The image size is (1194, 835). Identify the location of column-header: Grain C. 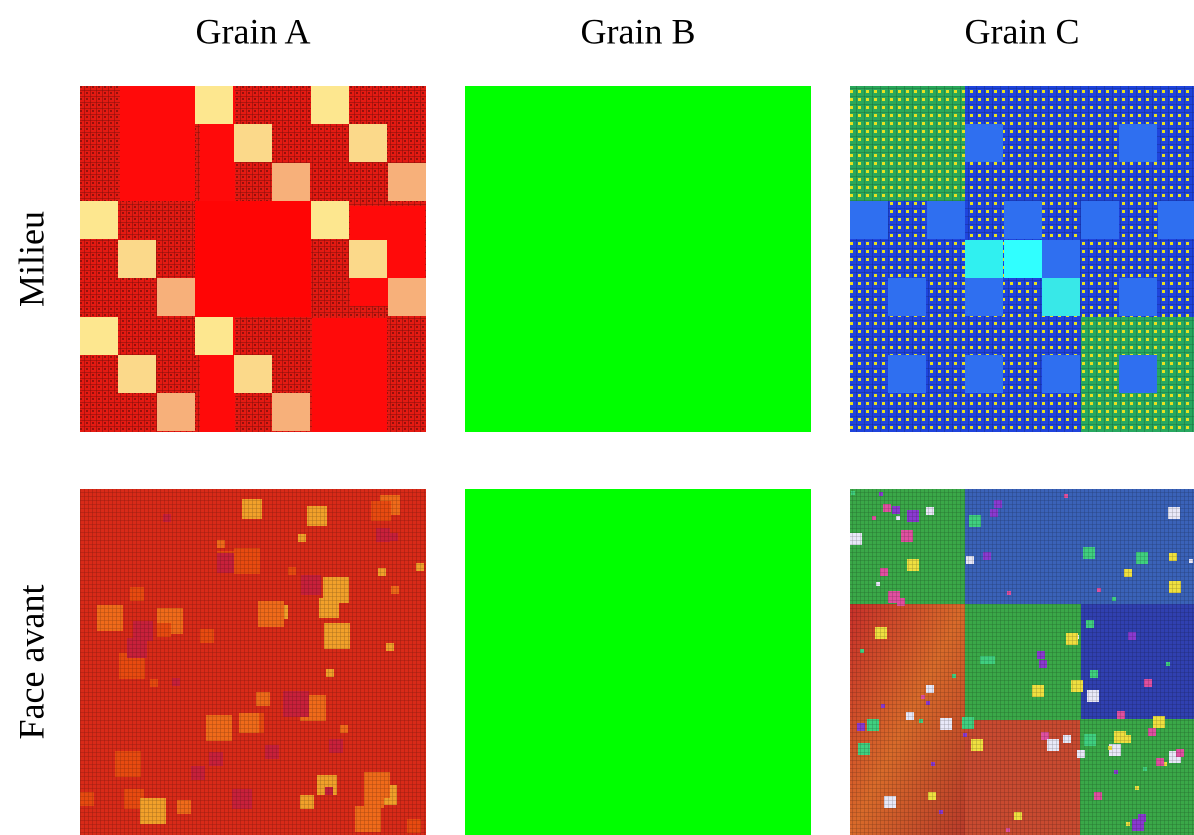
(1022, 31).